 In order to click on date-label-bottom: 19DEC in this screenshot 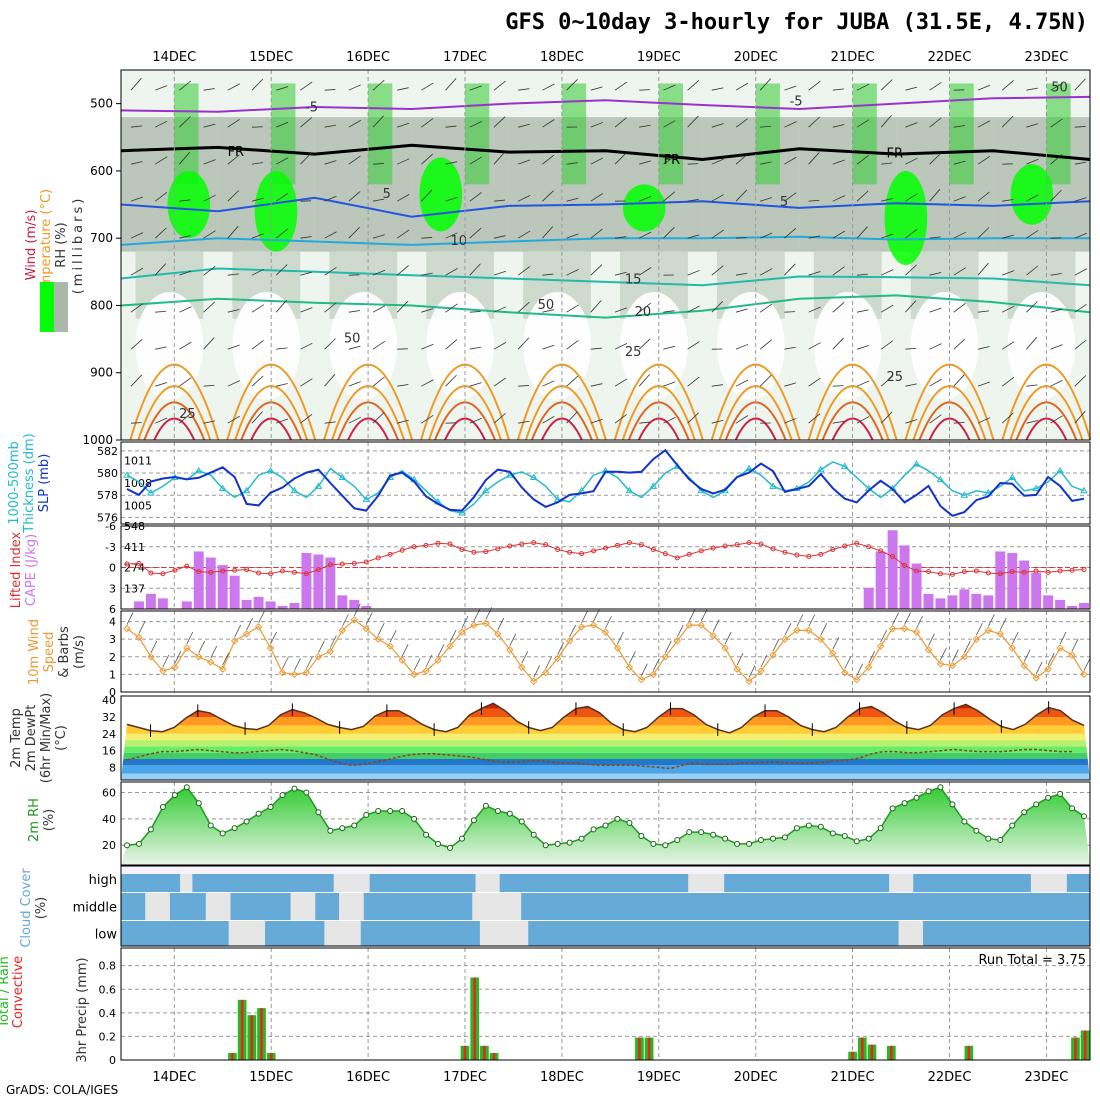, I will do `click(659, 1077)`.